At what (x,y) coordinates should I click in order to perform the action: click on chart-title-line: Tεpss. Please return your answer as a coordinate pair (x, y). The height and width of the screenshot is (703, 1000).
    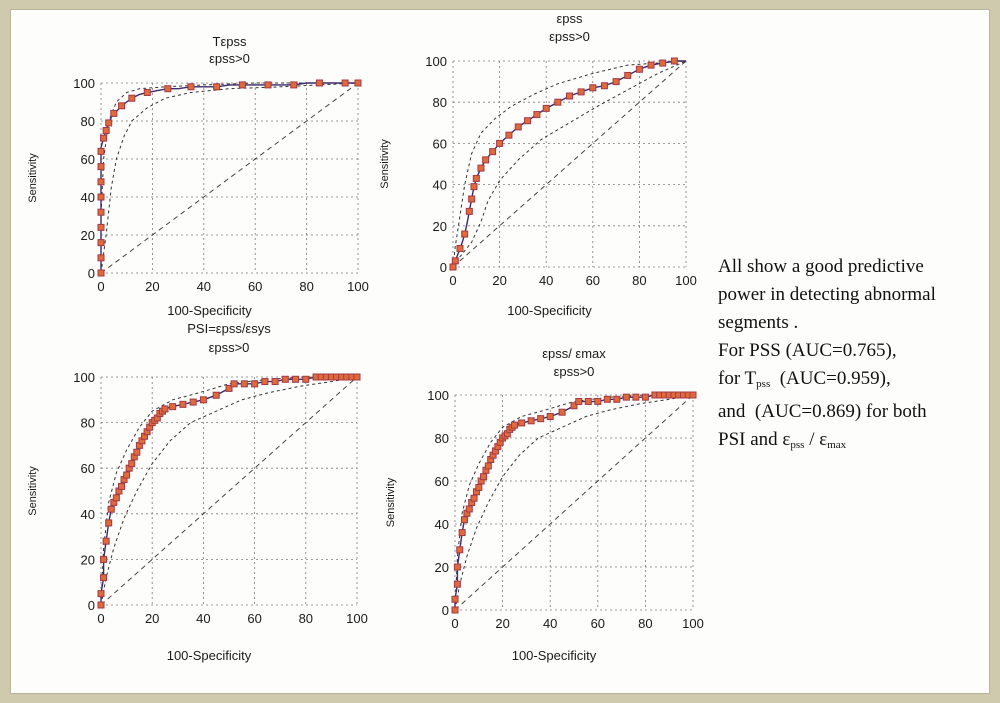
    Looking at the image, I should click on (230, 41).